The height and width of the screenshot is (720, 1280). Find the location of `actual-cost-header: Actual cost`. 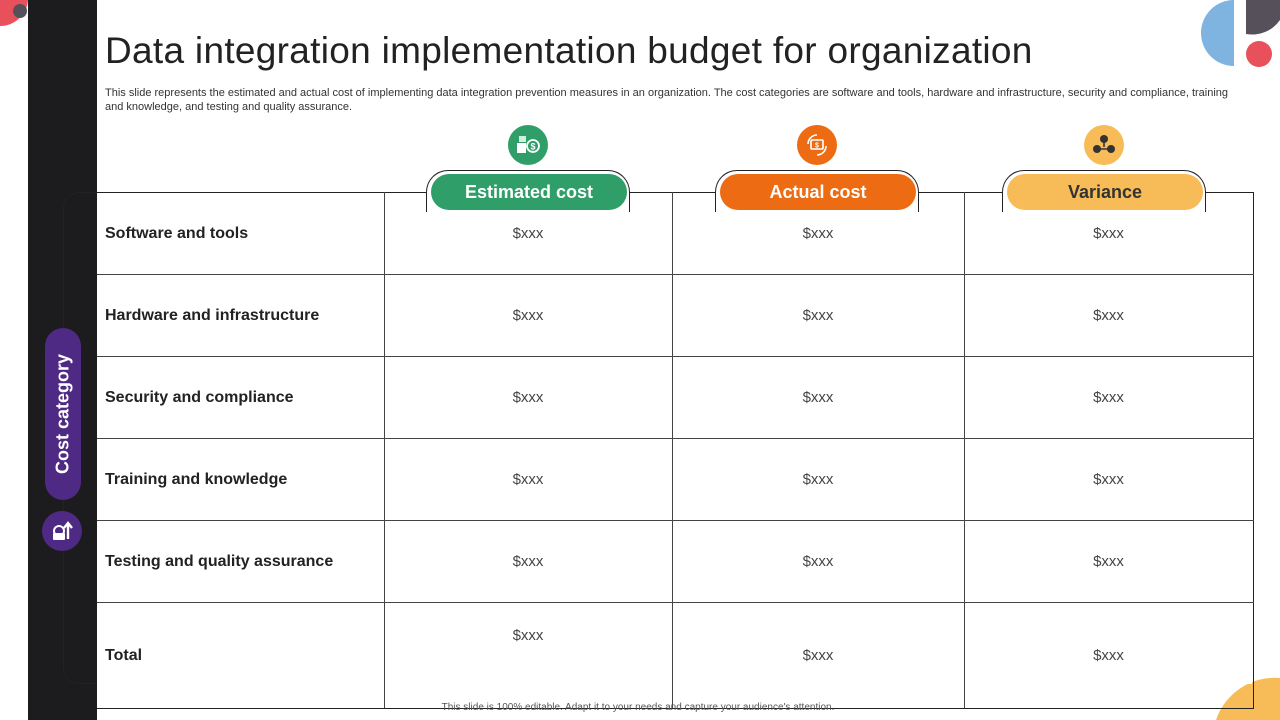

actual-cost-header: Actual cost is located at coordinates (817, 191).